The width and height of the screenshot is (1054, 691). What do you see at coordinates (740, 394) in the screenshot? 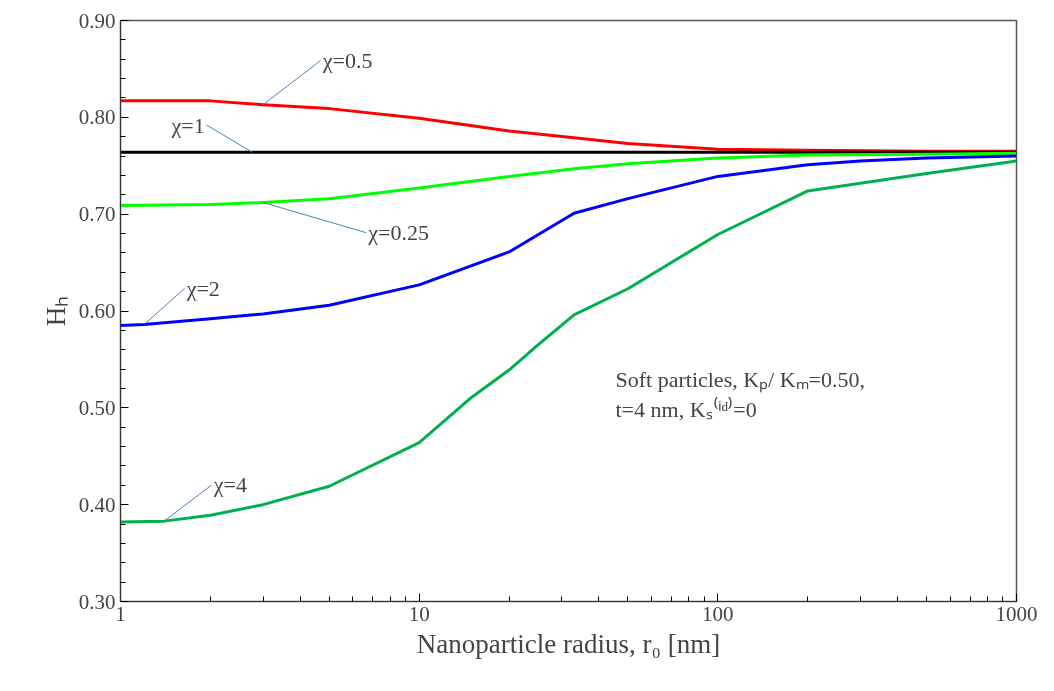
I see `annotation: Soft particles, Kₚ/ Kₘ=0.50, t=4 nm, Kₛ⁽ⁱᵈ⁾=0` at bounding box center [740, 394].